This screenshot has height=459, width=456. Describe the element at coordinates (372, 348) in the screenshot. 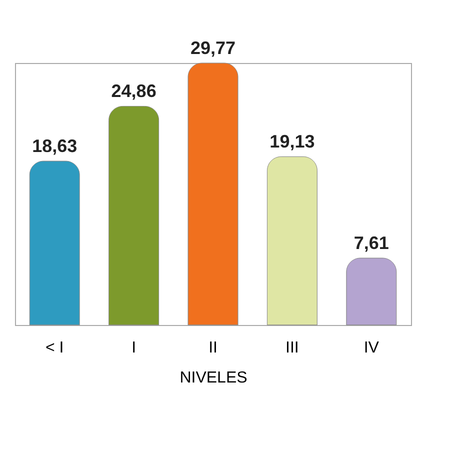

I see `x-tick-label: IV` at that location.